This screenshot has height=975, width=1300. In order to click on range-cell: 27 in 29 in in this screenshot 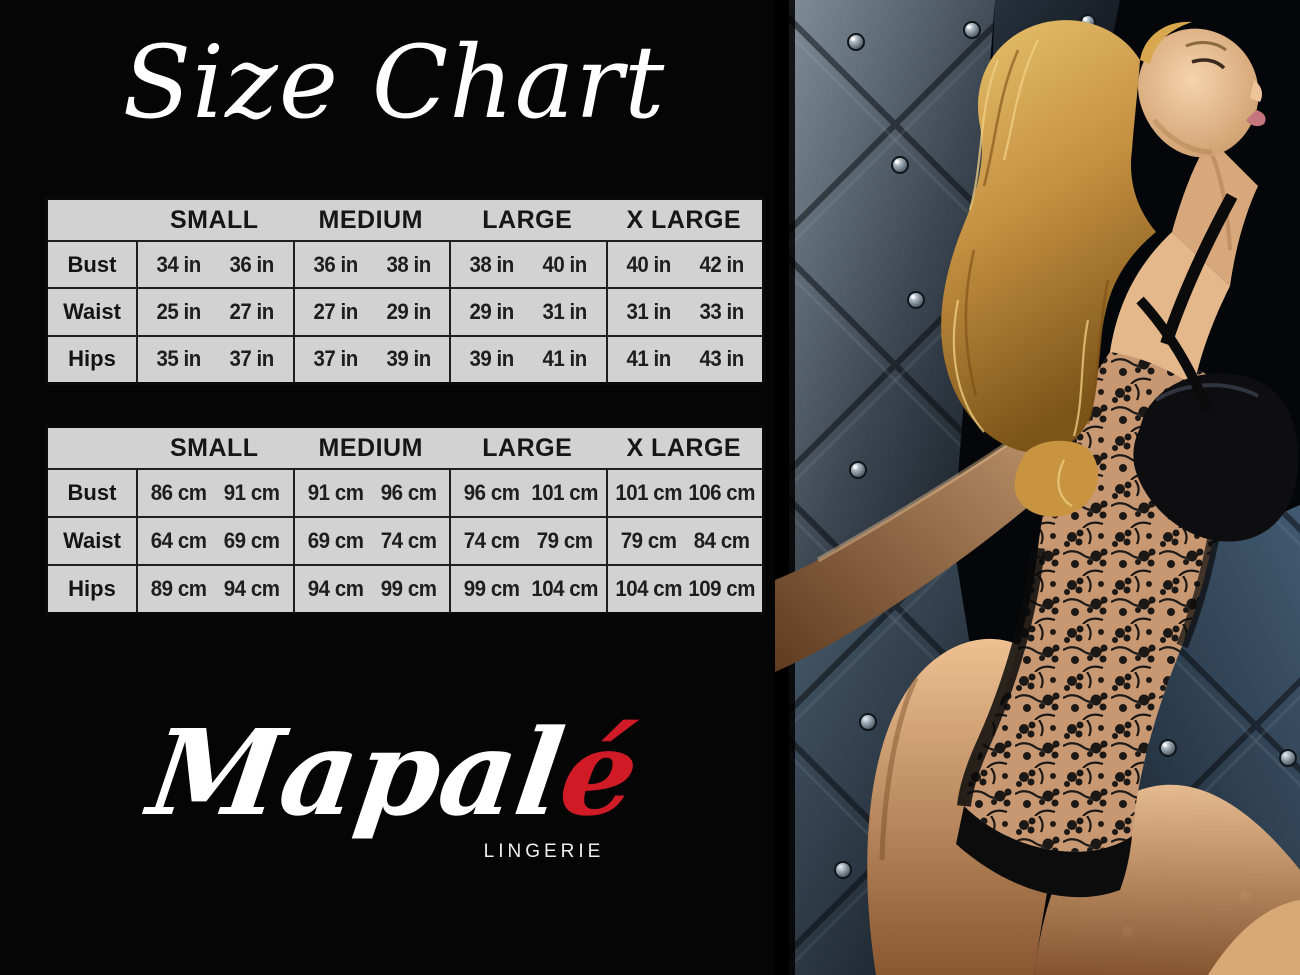, I will do `click(371, 312)`.